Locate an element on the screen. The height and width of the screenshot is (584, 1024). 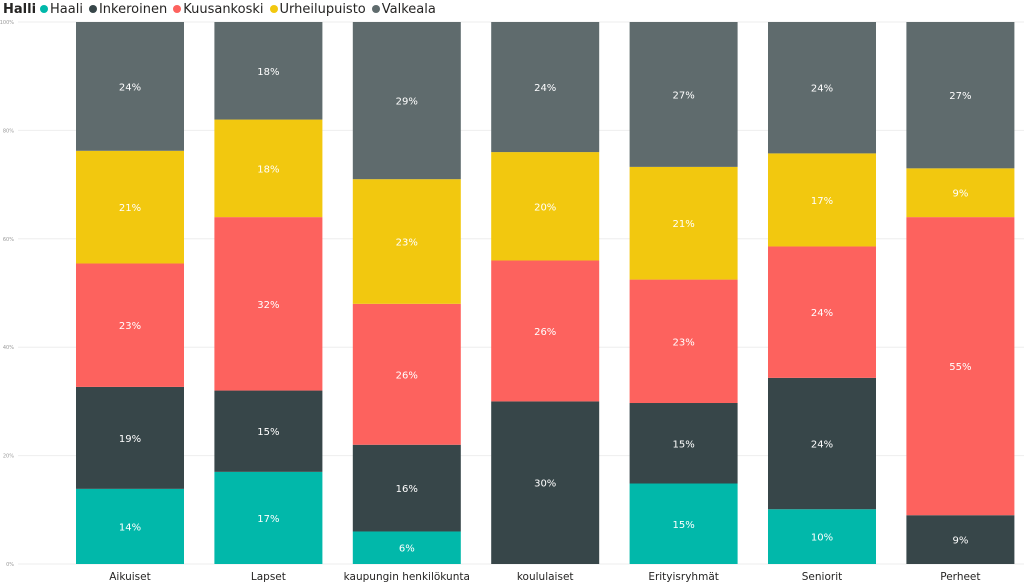
legend-title: Halli is located at coordinates (20, 9).